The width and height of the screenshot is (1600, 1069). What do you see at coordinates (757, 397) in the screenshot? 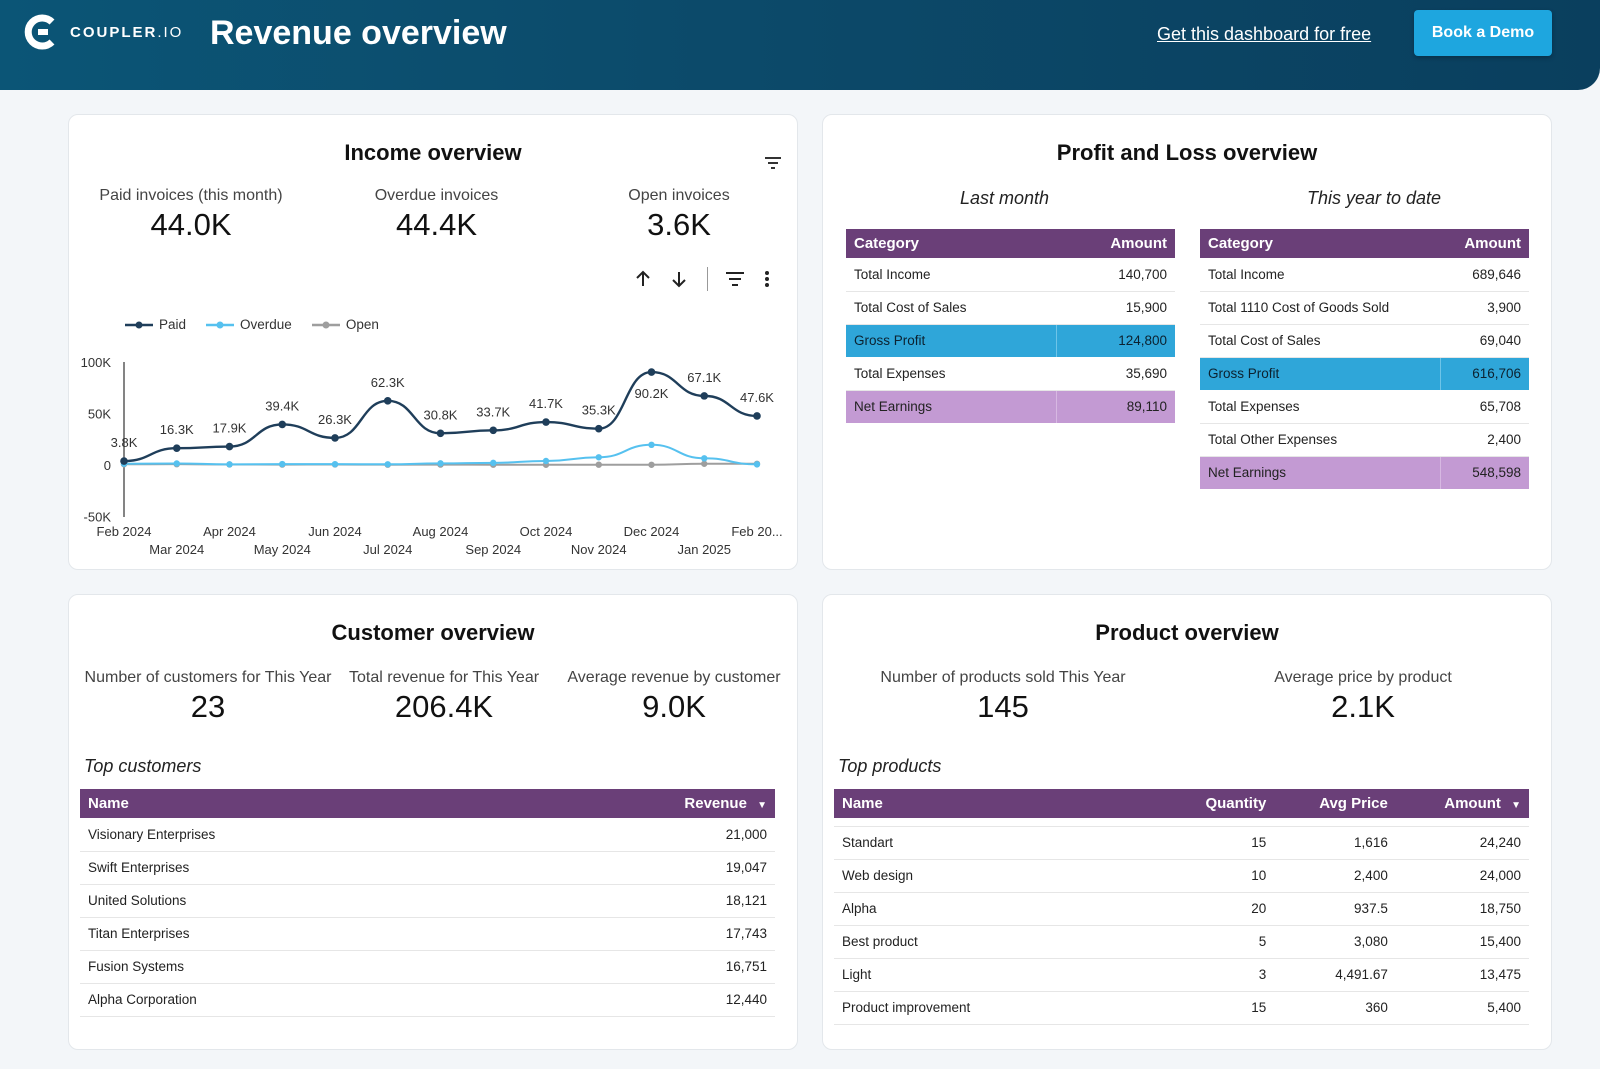
I see `data-label: 47.6K` at bounding box center [757, 397].